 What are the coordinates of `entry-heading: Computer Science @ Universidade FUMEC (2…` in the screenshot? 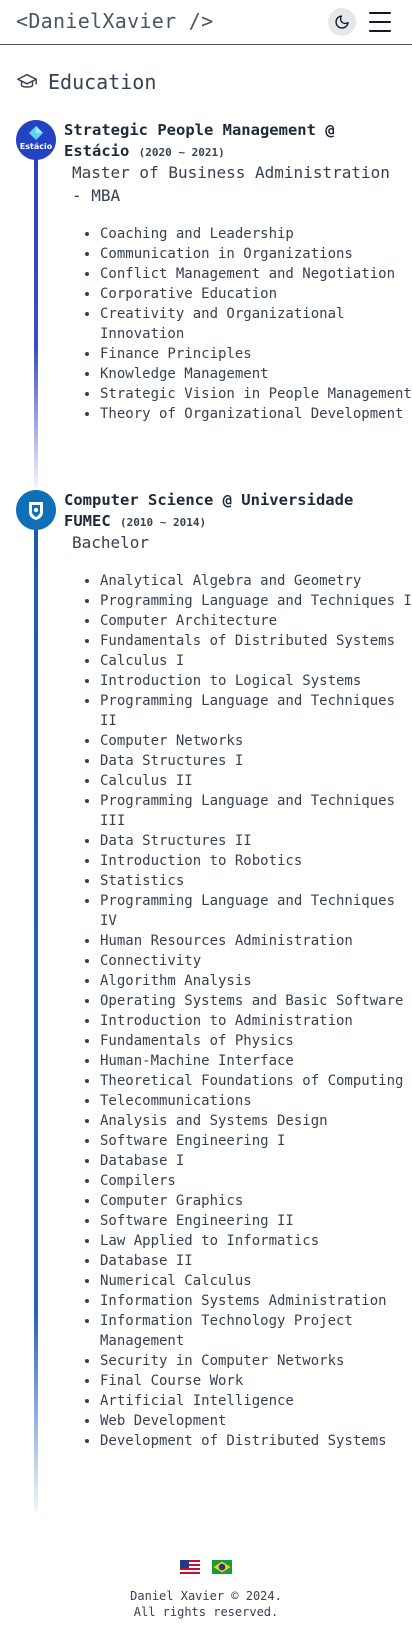 It's located at (234, 511).